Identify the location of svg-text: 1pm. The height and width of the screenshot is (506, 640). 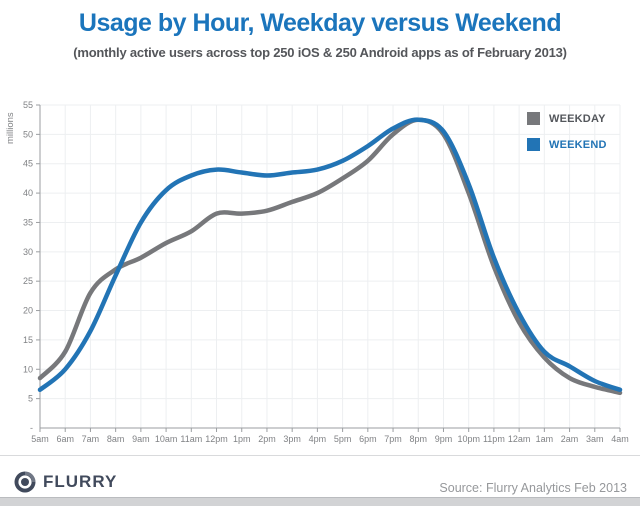
(242, 439).